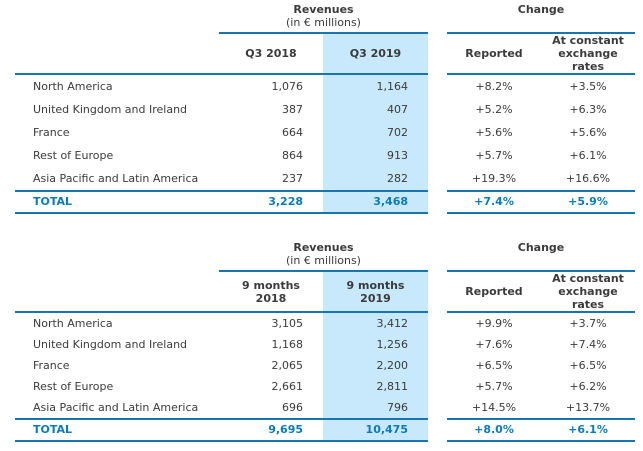 The image size is (643, 451). Describe the element at coordinates (588, 386) in the screenshot. I see `change-constant: +6.2%` at that location.